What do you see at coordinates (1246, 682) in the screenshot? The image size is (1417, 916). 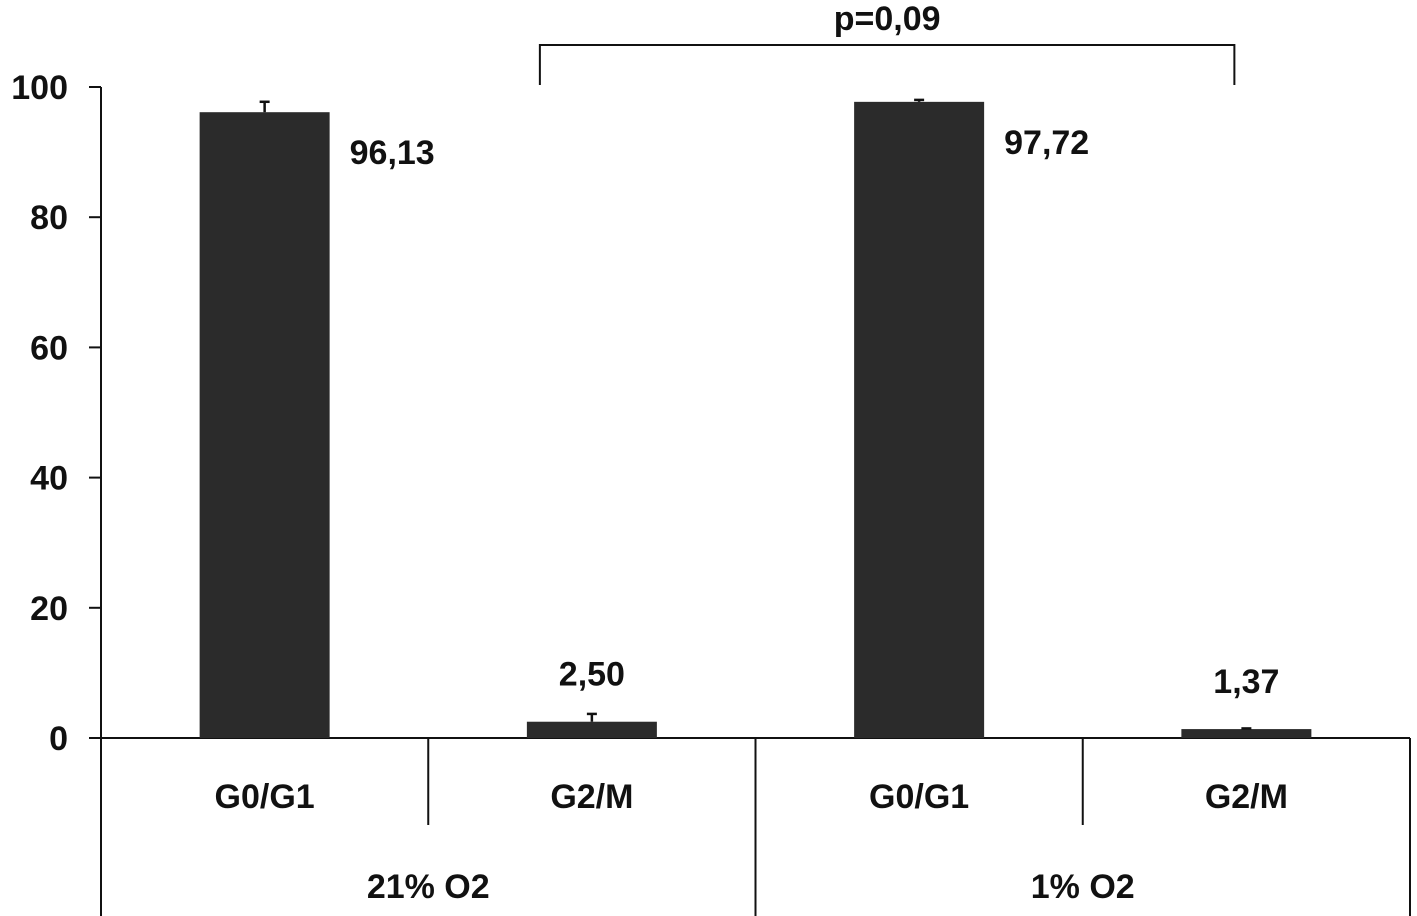 I see `data-label: 1,37` at bounding box center [1246, 682].